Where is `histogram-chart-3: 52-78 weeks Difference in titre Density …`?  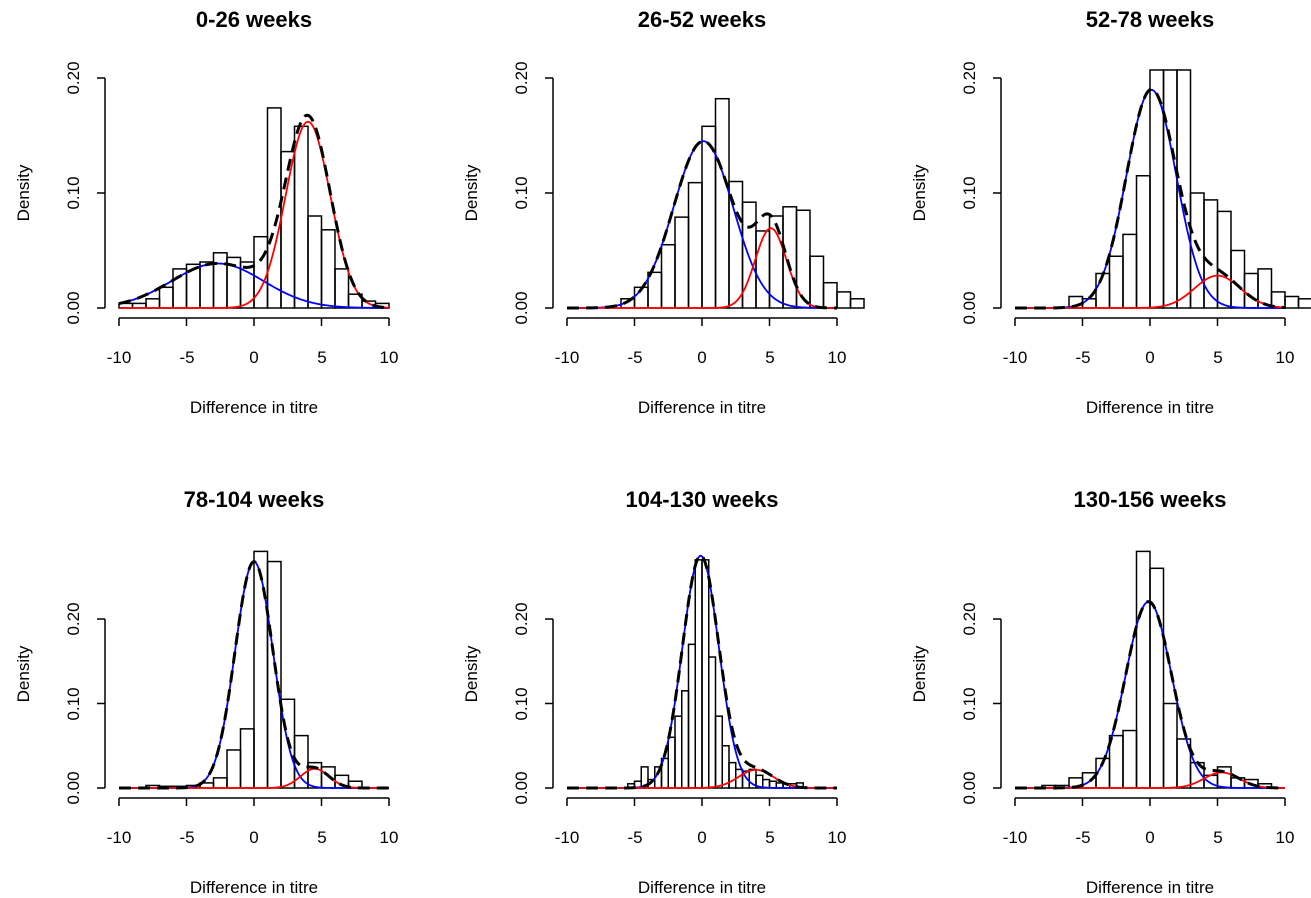
histogram-chart-3: 52-78 weeks Difference in titre Density … is located at coordinates (1110, 212).